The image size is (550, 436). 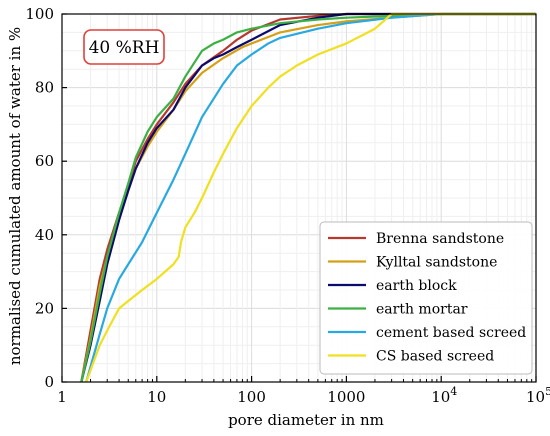 I want to click on legend-label-5: CS based screed, so click(x=435, y=357).